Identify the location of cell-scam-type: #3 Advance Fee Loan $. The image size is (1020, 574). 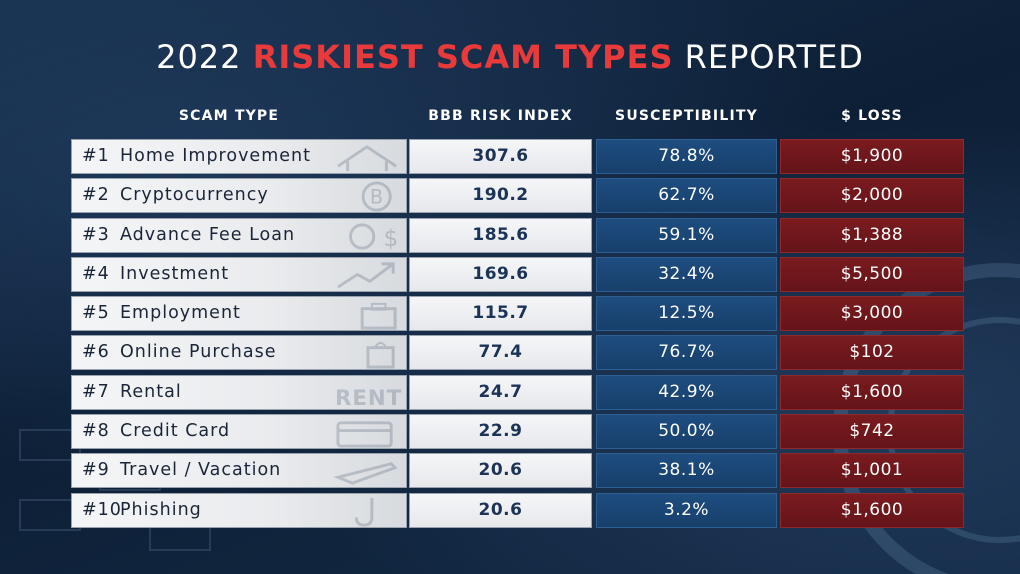
(239, 235).